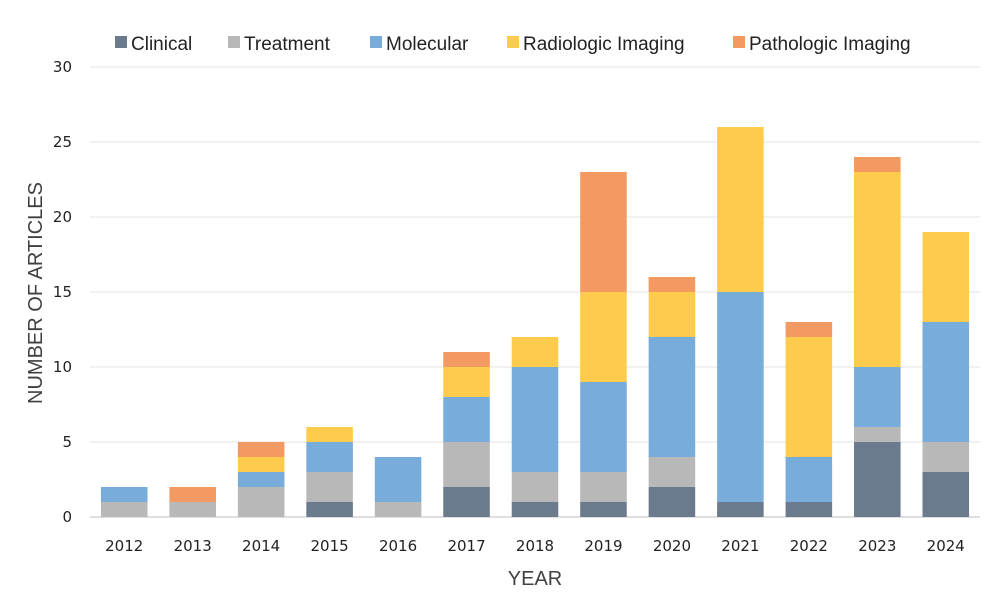 Image resolution: width=1000 pixels, height=596 pixels. I want to click on x-tick-label: 2015, so click(330, 546).